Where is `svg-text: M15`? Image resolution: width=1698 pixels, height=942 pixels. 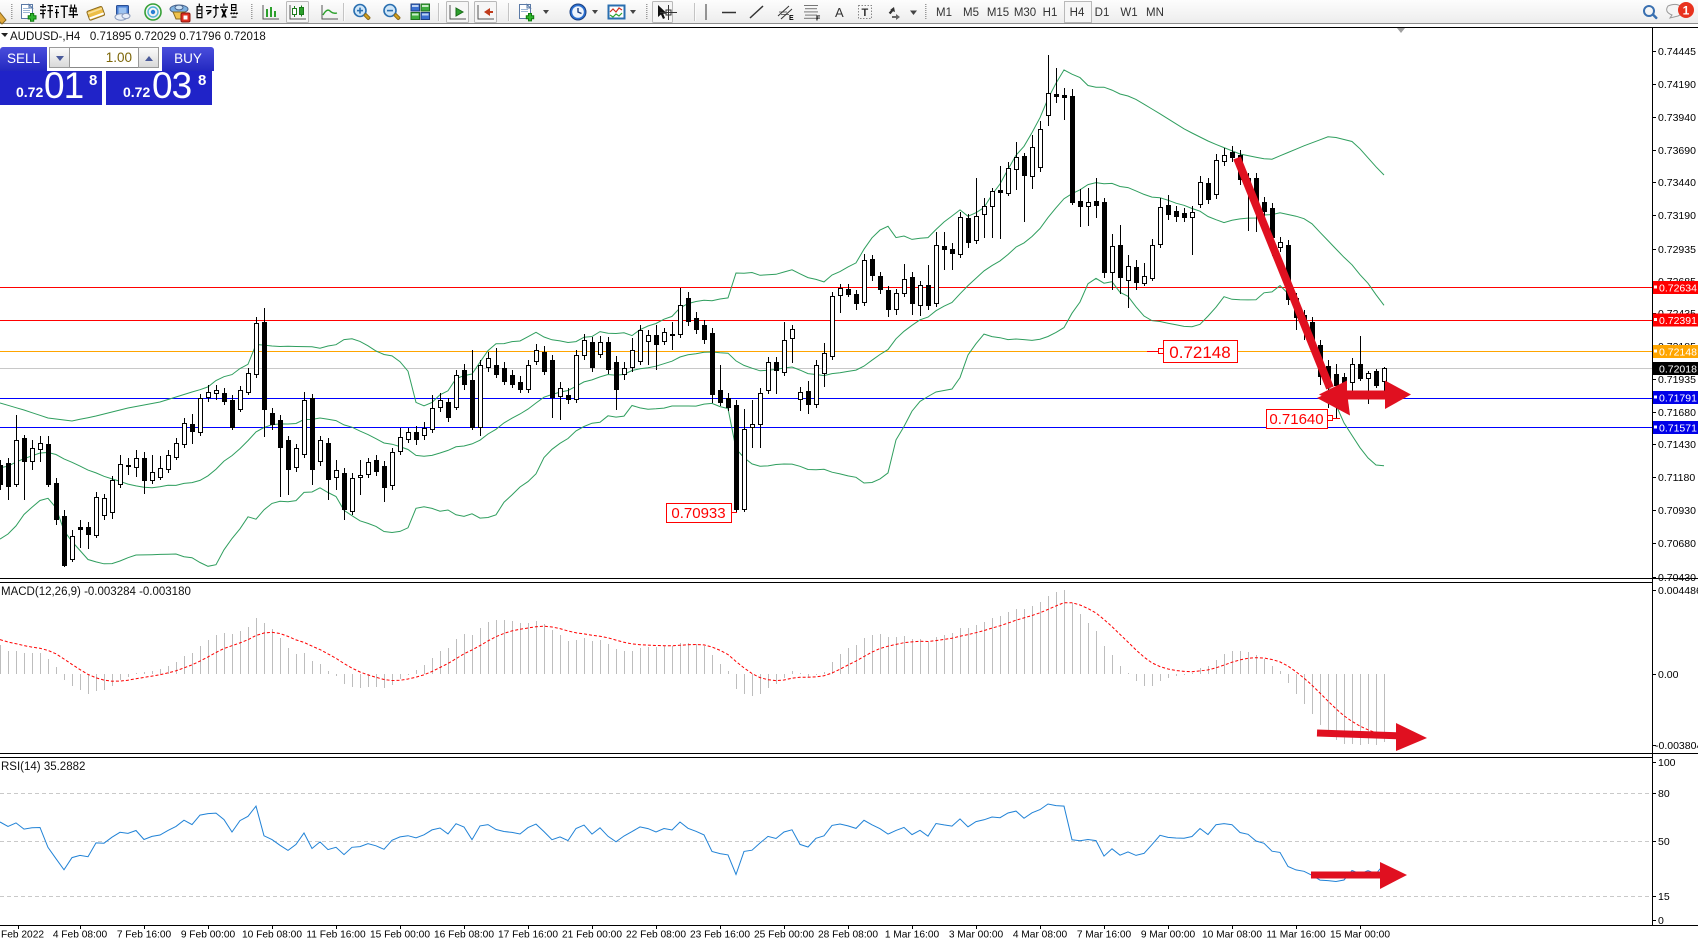
svg-text: M15 is located at coordinates (998, 13).